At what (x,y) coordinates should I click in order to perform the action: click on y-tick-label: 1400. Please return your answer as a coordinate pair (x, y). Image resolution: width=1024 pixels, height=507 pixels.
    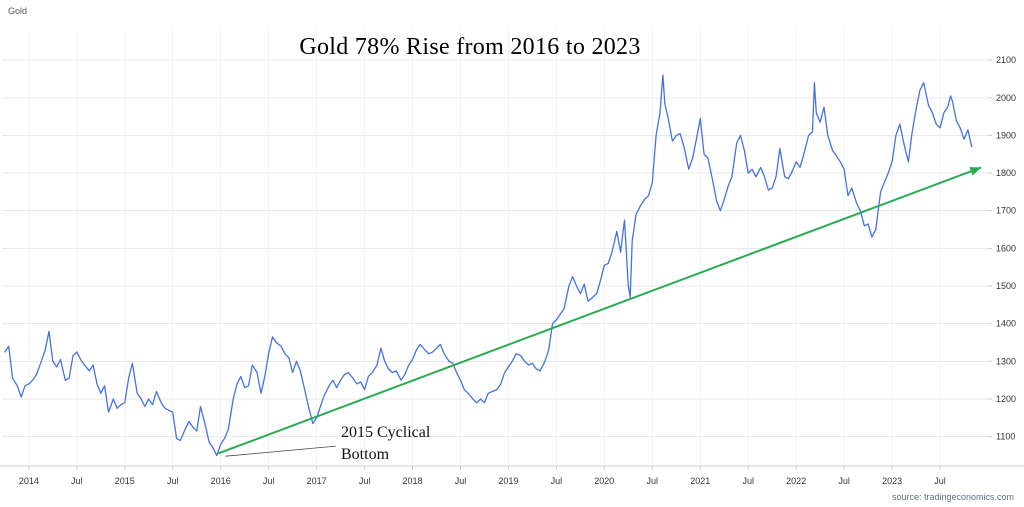
    Looking at the image, I should click on (1006, 324).